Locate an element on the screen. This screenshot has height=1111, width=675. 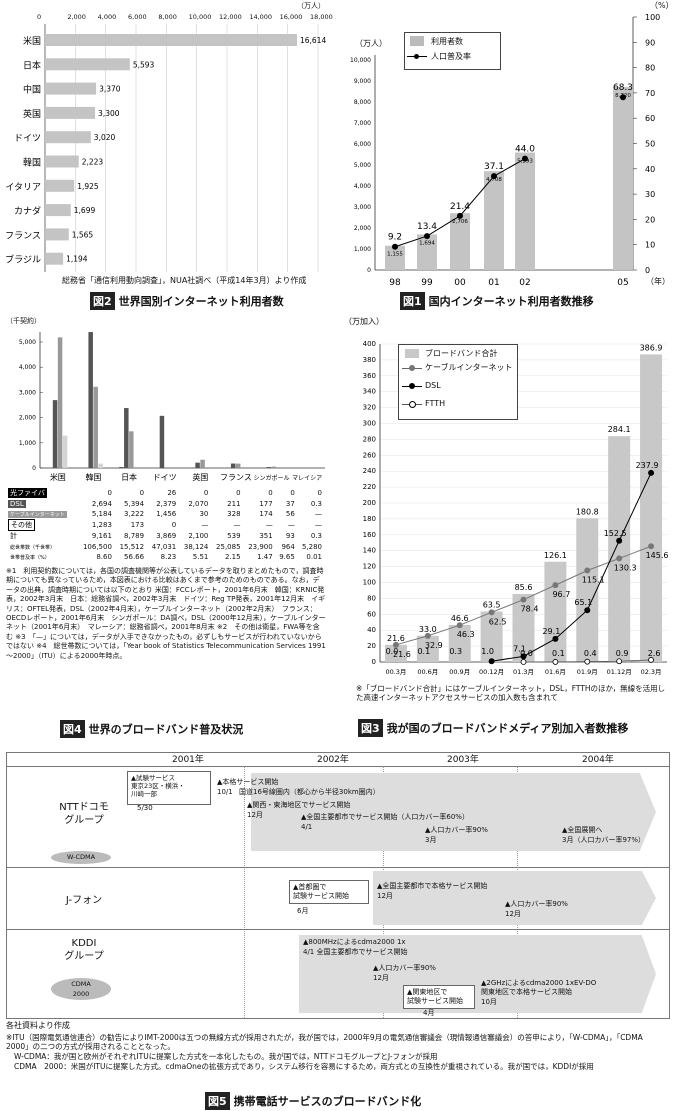
fig4-table-row-label-text: その他 is located at coordinates (21, 525).